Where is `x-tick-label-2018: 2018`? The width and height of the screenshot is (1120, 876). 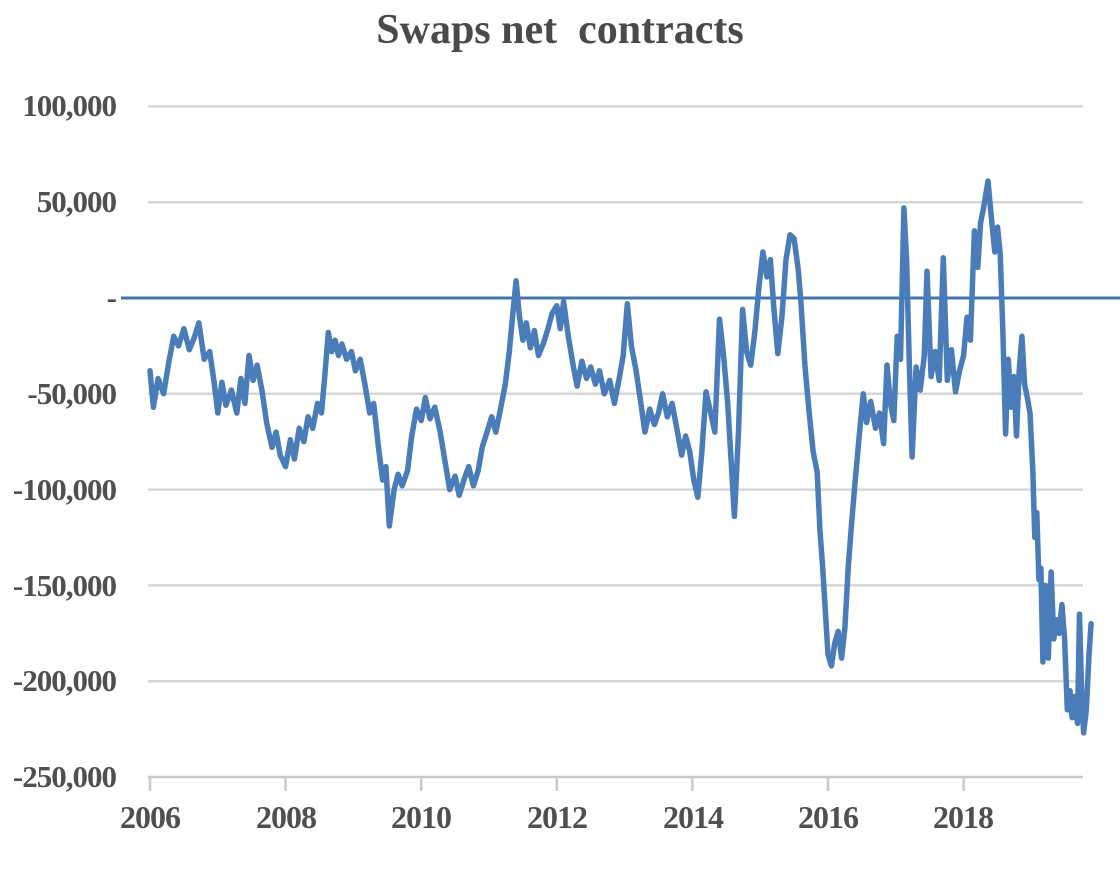 x-tick-label-2018: 2018 is located at coordinates (963, 817).